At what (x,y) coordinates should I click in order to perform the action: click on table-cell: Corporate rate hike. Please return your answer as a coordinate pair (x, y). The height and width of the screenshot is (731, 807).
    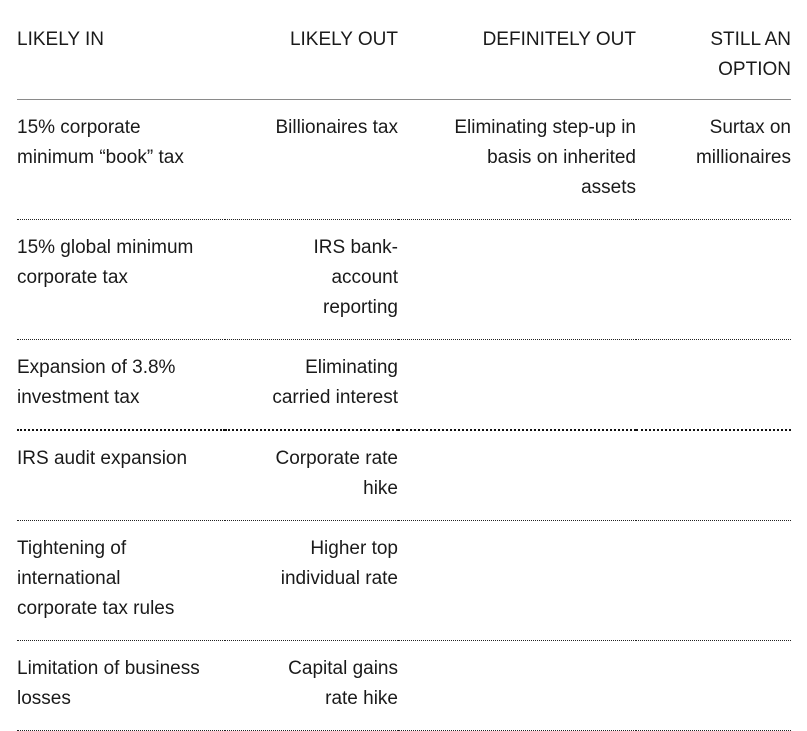
    Looking at the image, I should click on (311, 475).